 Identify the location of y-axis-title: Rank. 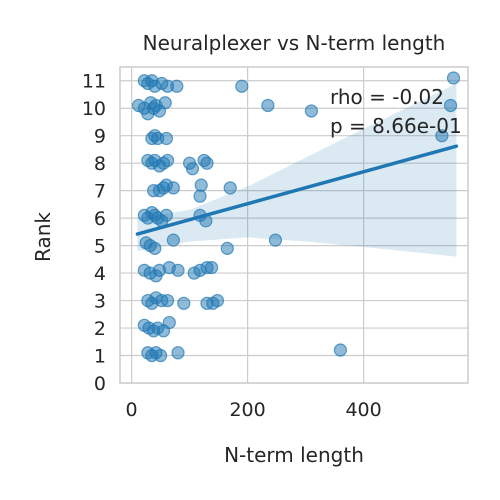
(43, 237).